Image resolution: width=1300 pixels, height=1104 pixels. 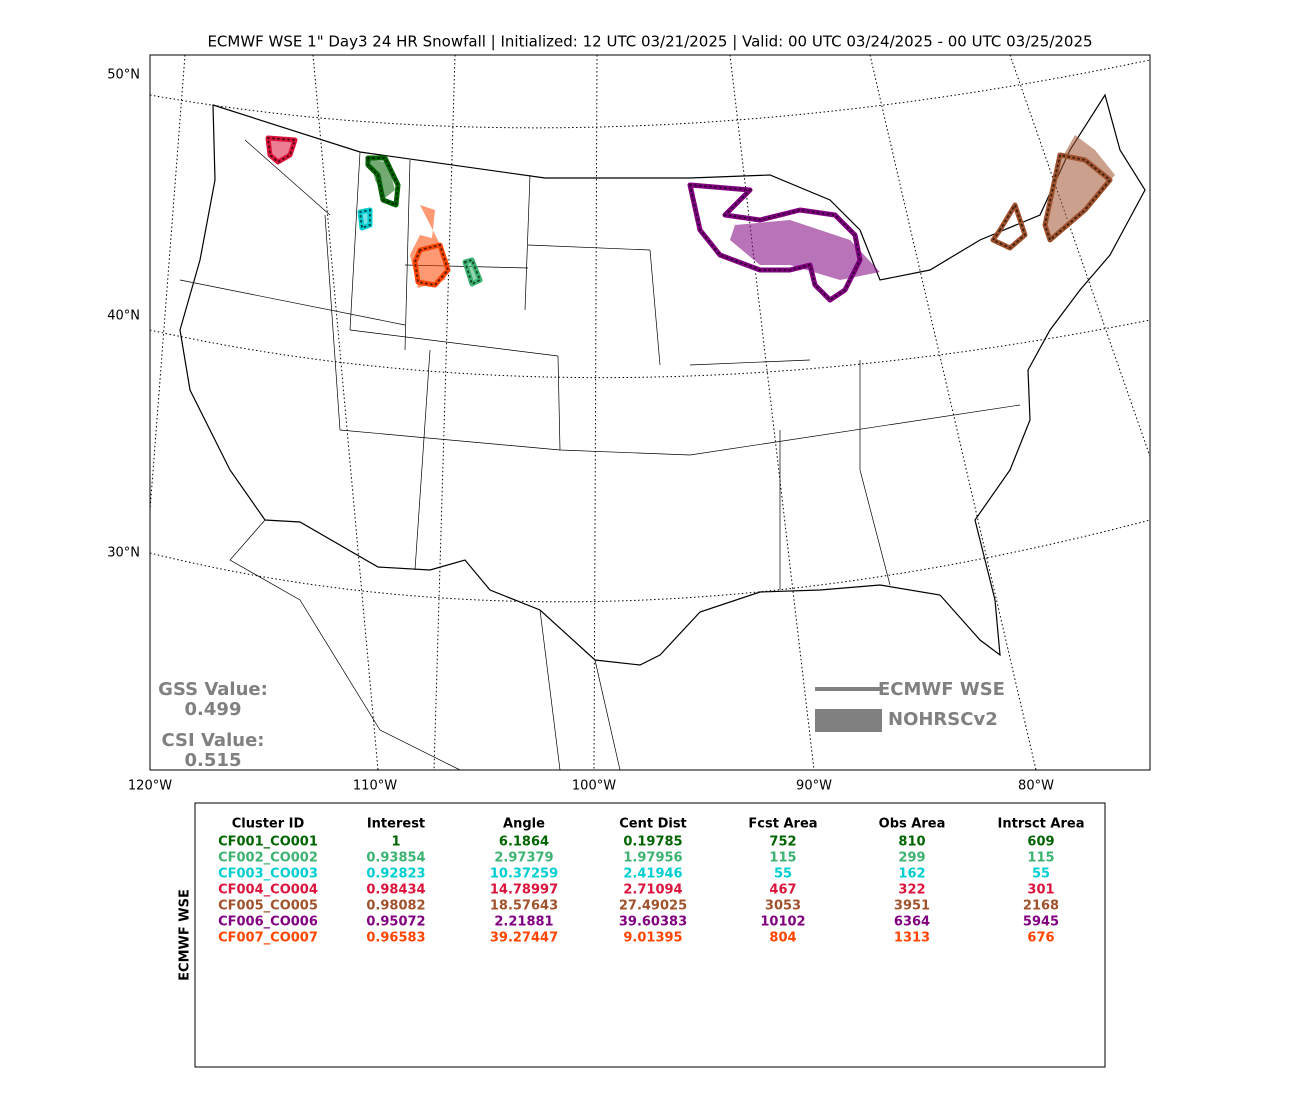 I want to click on table-side-label: ECMWF WSE, so click(x=185, y=935).